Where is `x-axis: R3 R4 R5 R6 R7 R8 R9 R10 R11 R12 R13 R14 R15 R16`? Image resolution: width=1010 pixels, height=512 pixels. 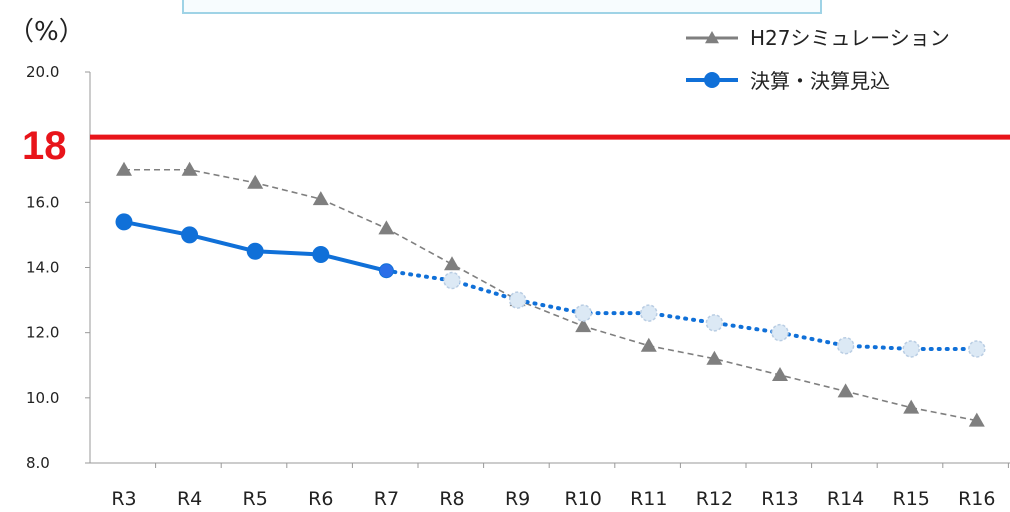 x-axis: R3 R4 R5 R6 R7 R8 R9 R10 R11 R12 R13 R14 R15 R16 is located at coordinates (550, 486).